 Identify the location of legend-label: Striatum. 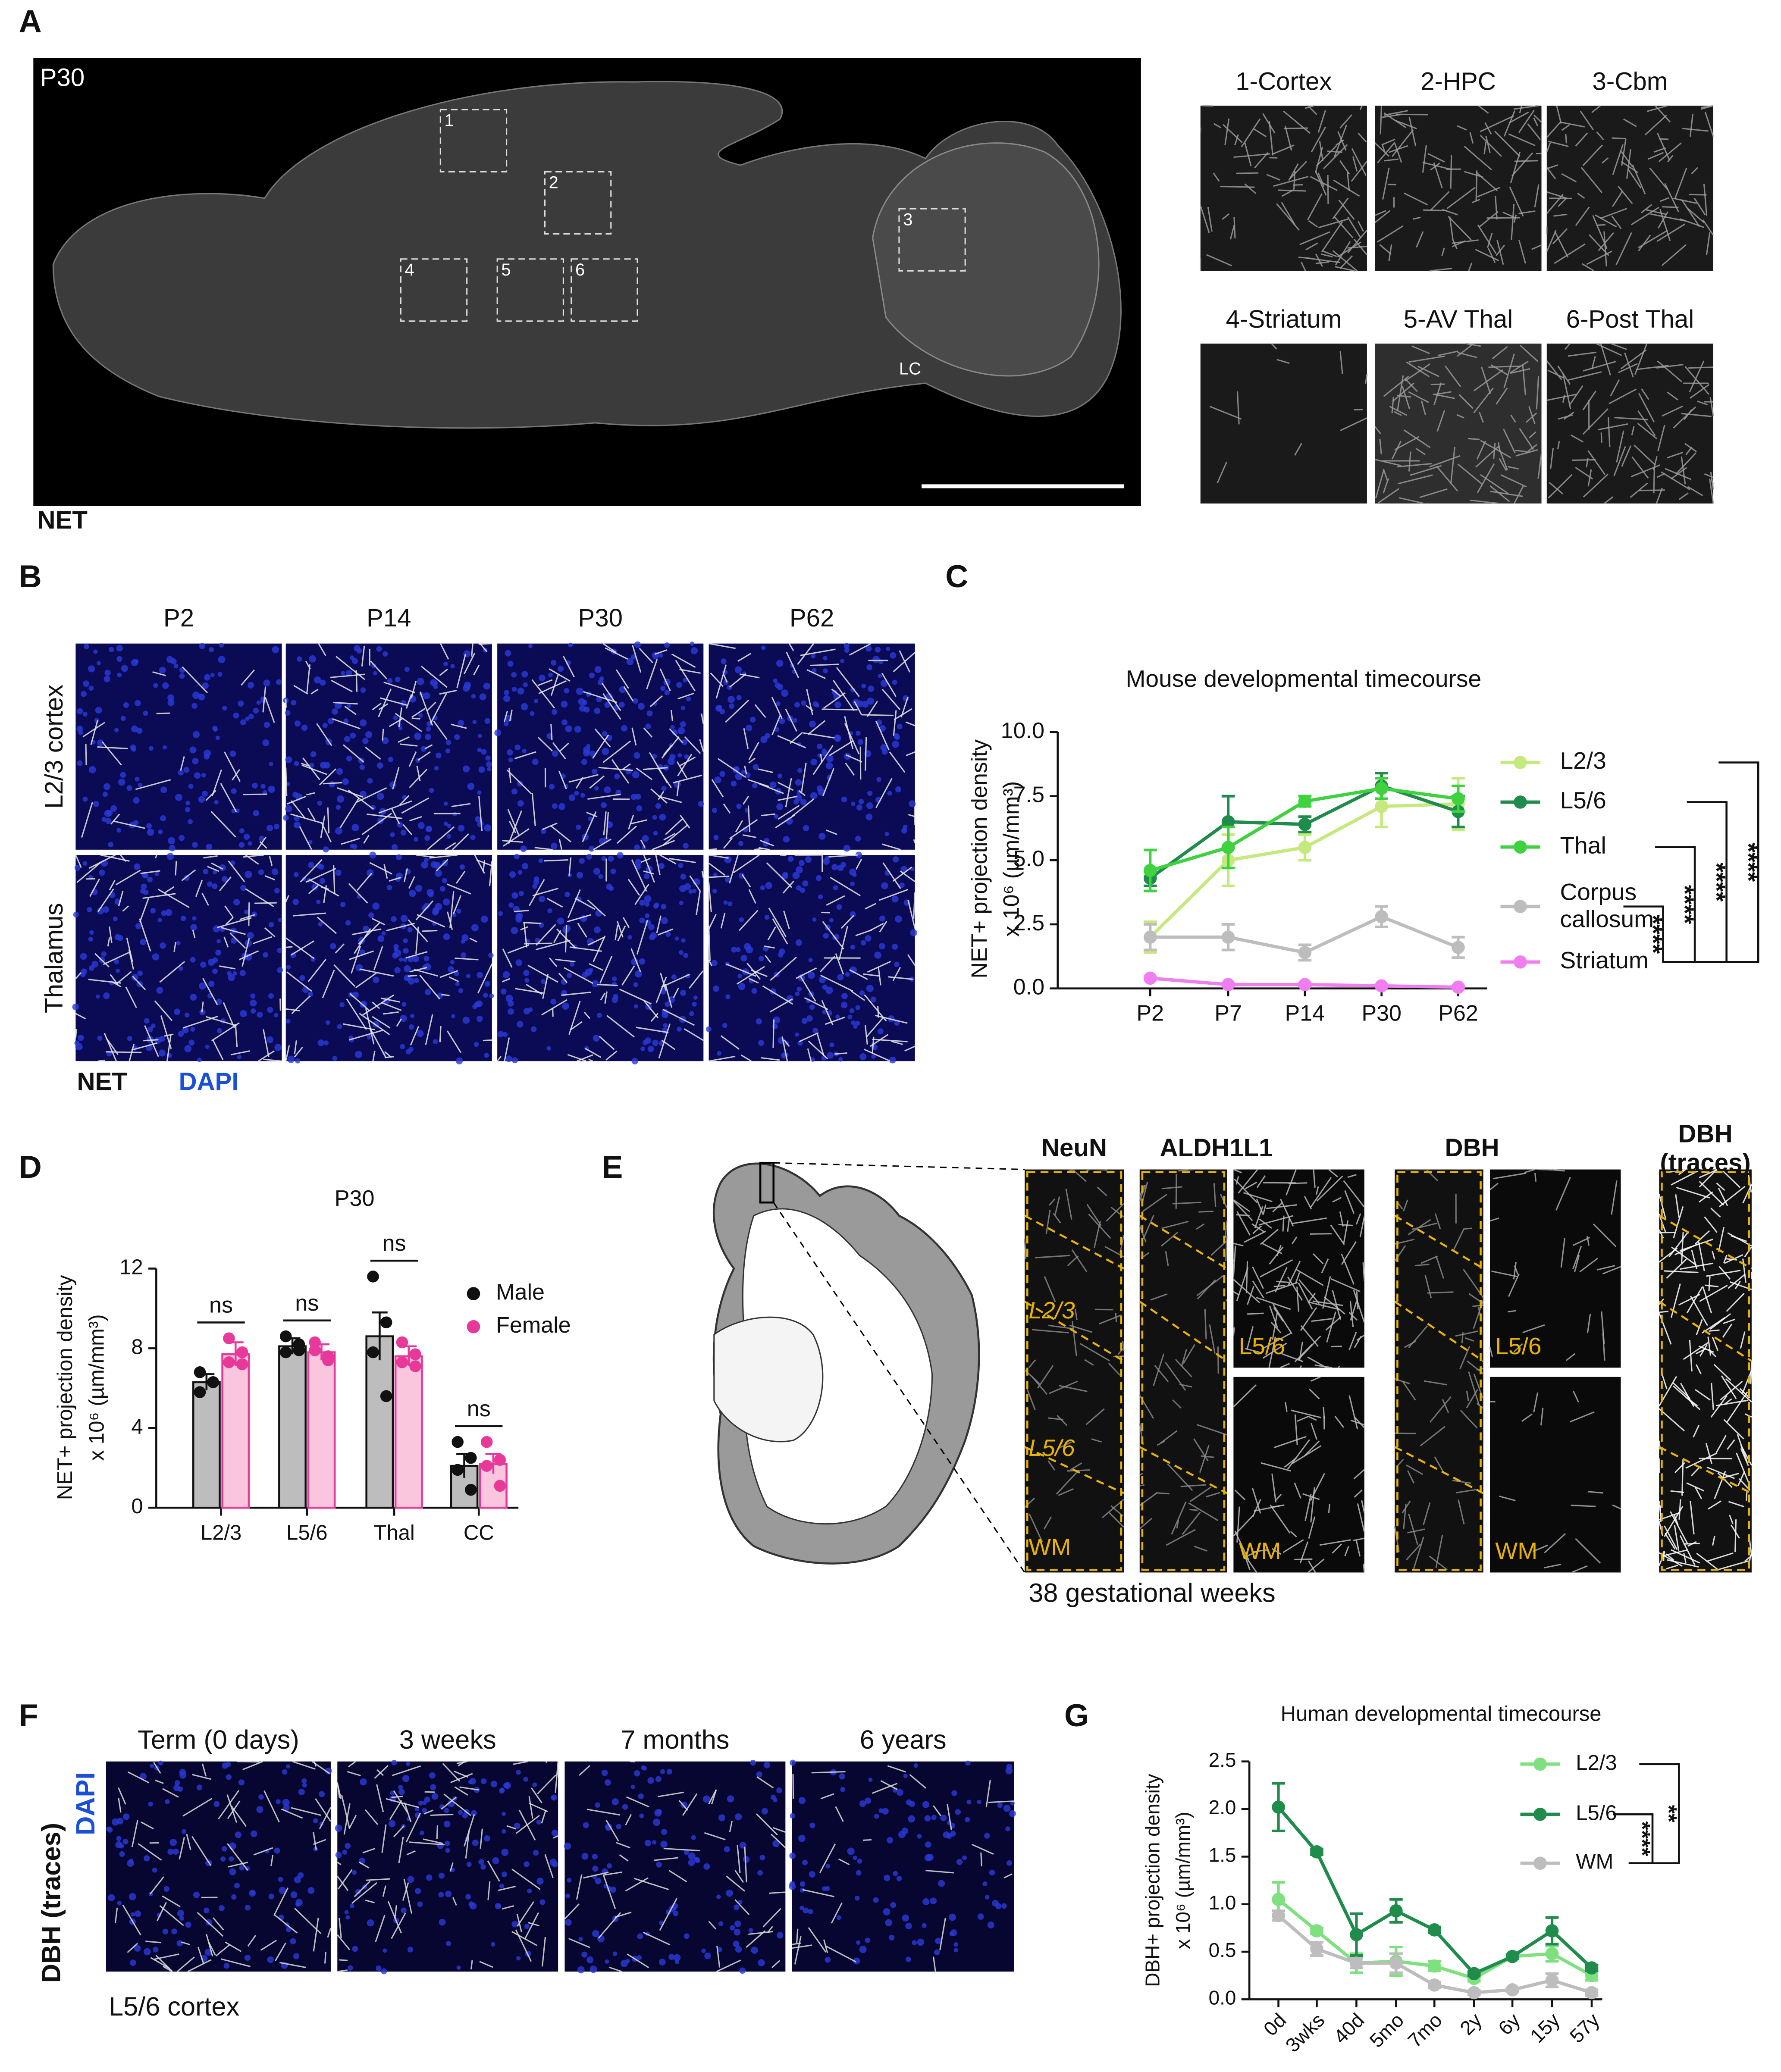
(1604, 960).